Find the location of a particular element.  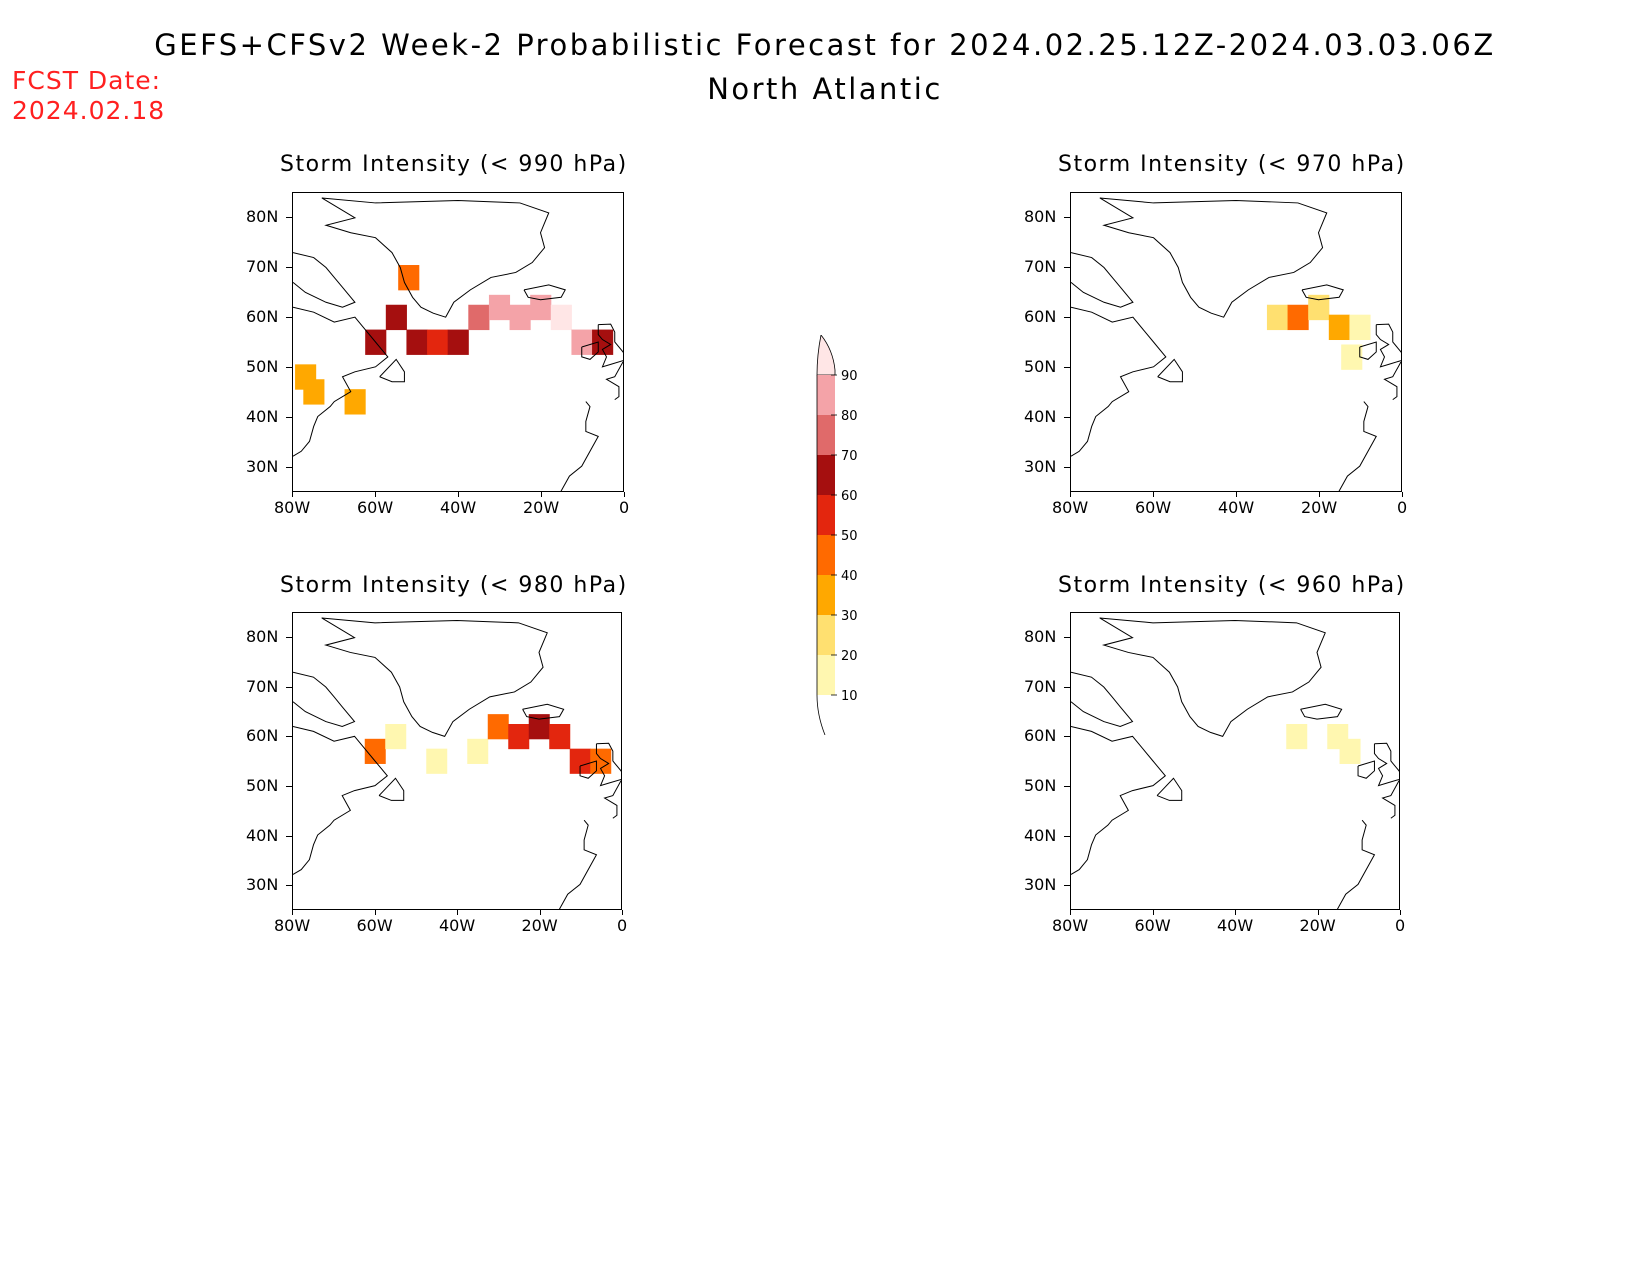

lat-tick-label: 40N is located at coordinates (262, 416).